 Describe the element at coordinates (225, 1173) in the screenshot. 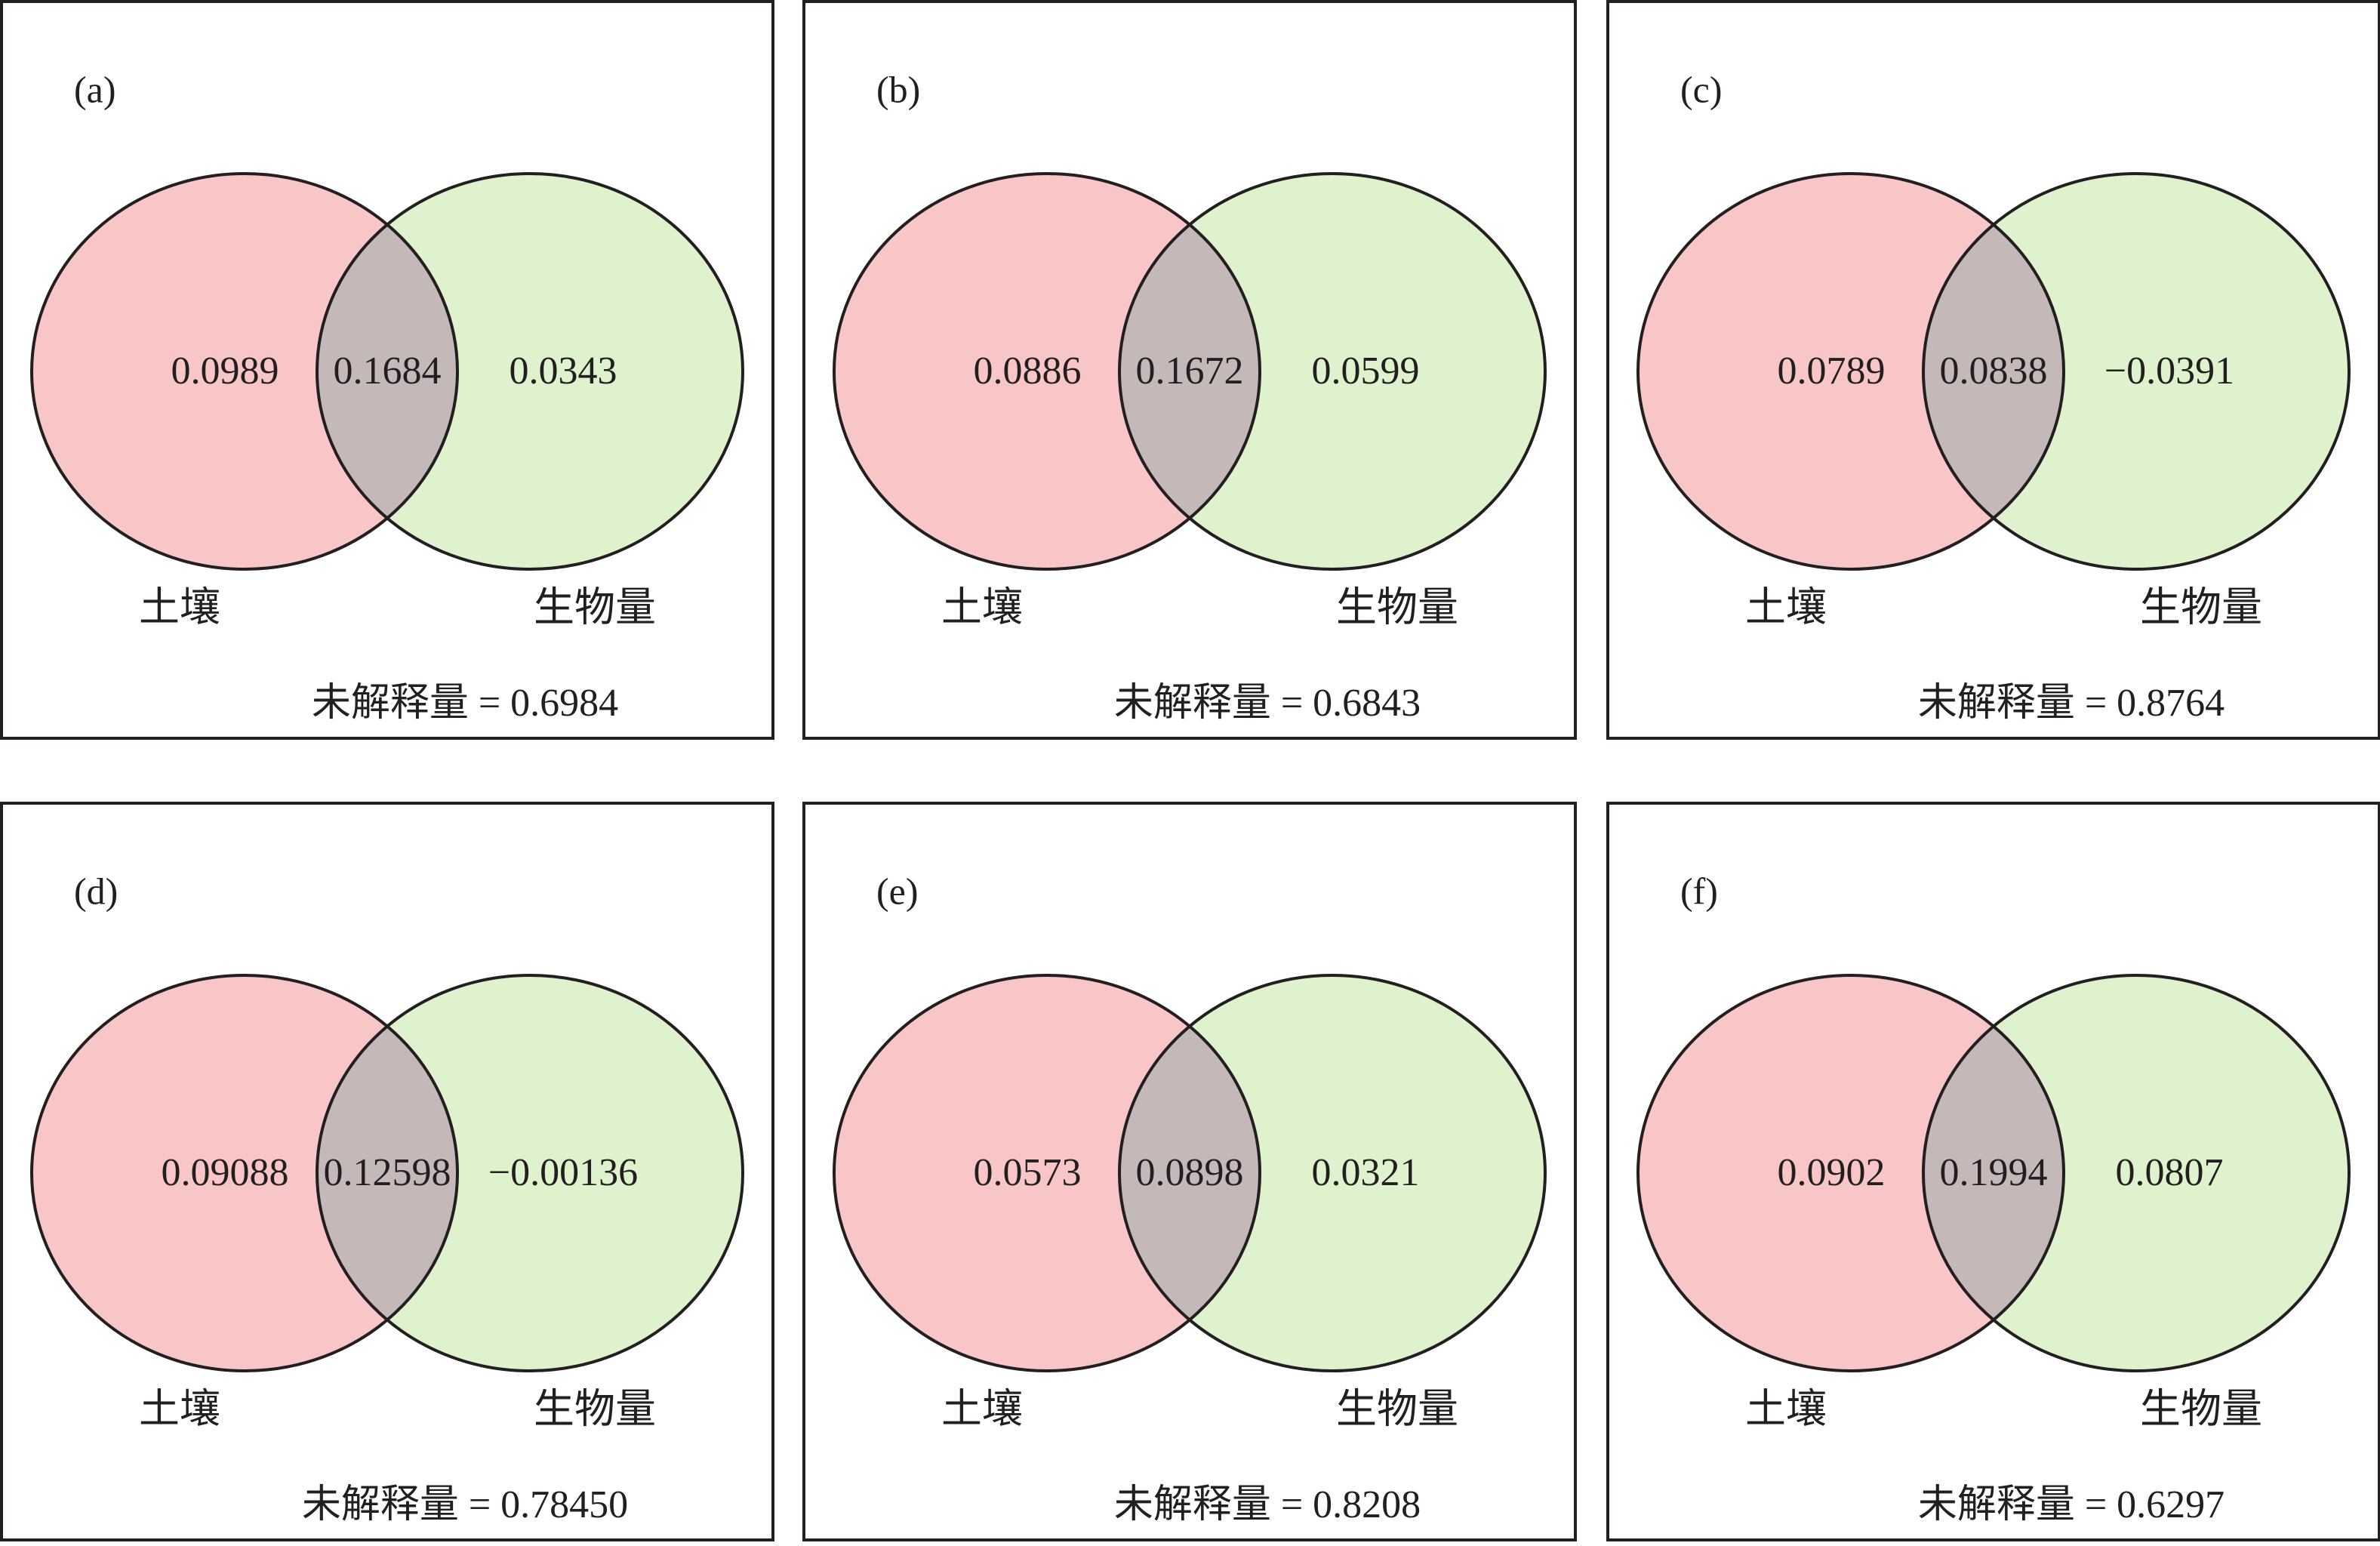

I see `soil-only-value: 0.09088` at that location.